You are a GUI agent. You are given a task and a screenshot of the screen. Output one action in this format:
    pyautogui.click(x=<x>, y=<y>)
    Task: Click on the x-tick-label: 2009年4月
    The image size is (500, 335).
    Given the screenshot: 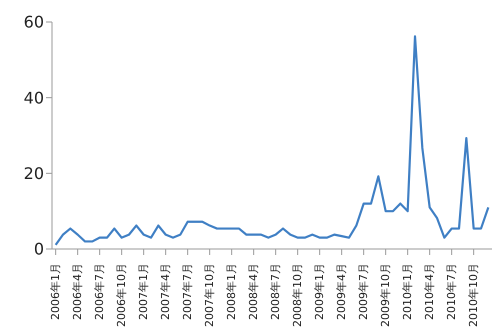 What is the action you would take?
    pyautogui.click(x=341, y=291)
    